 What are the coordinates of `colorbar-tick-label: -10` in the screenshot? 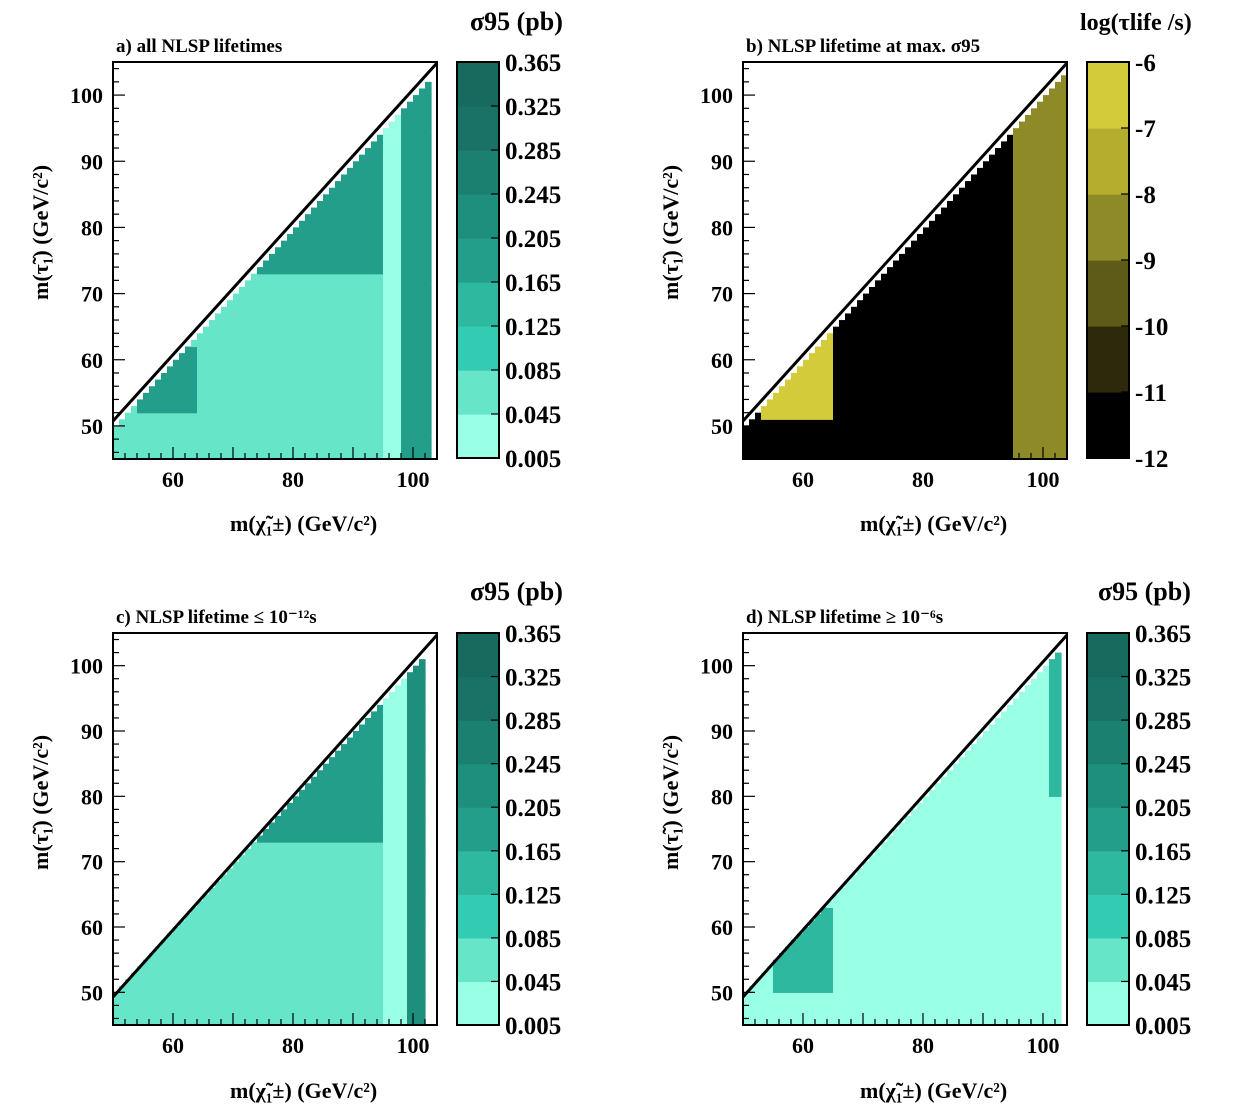 It's located at (1151, 327).